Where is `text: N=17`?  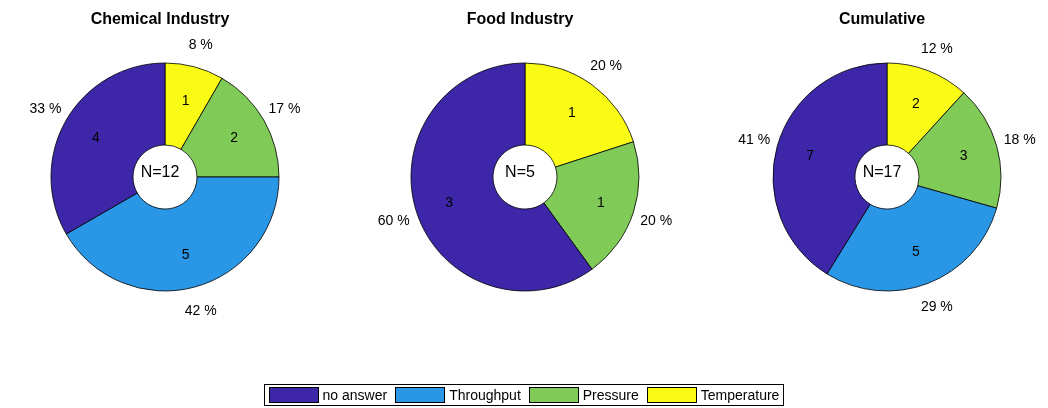
text: N=17 is located at coordinates (882, 172).